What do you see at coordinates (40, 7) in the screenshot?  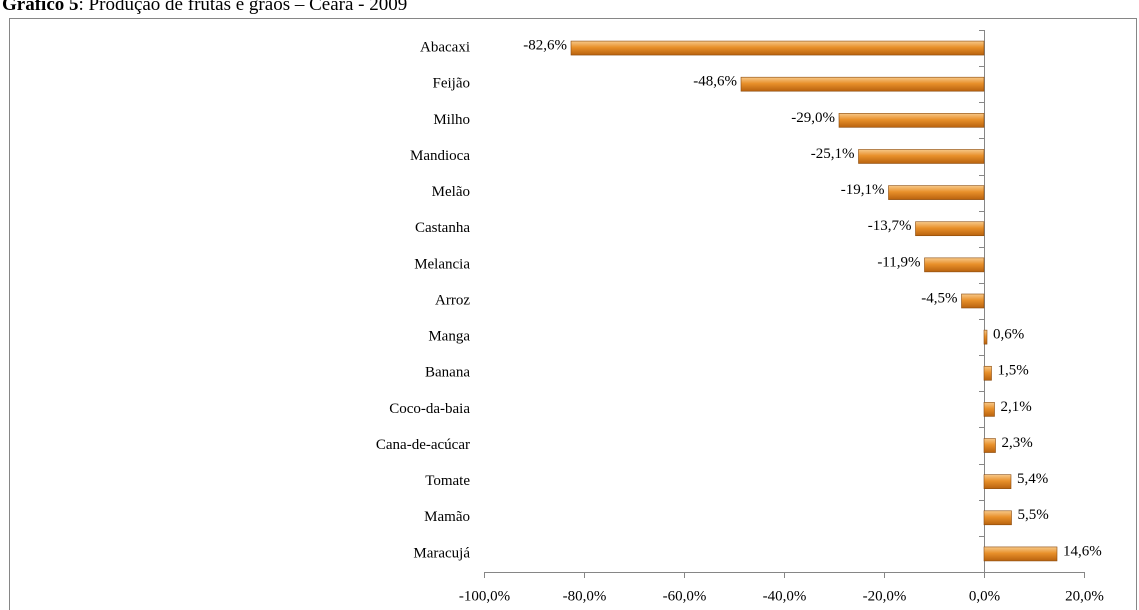 I see `title-prefix: Gráfico 5` at bounding box center [40, 7].